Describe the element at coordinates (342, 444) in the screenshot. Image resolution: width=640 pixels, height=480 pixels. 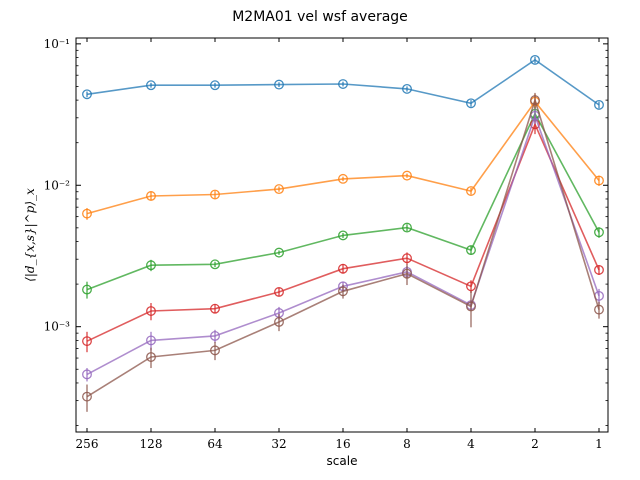
I see `x-tick-label: 16` at that location.